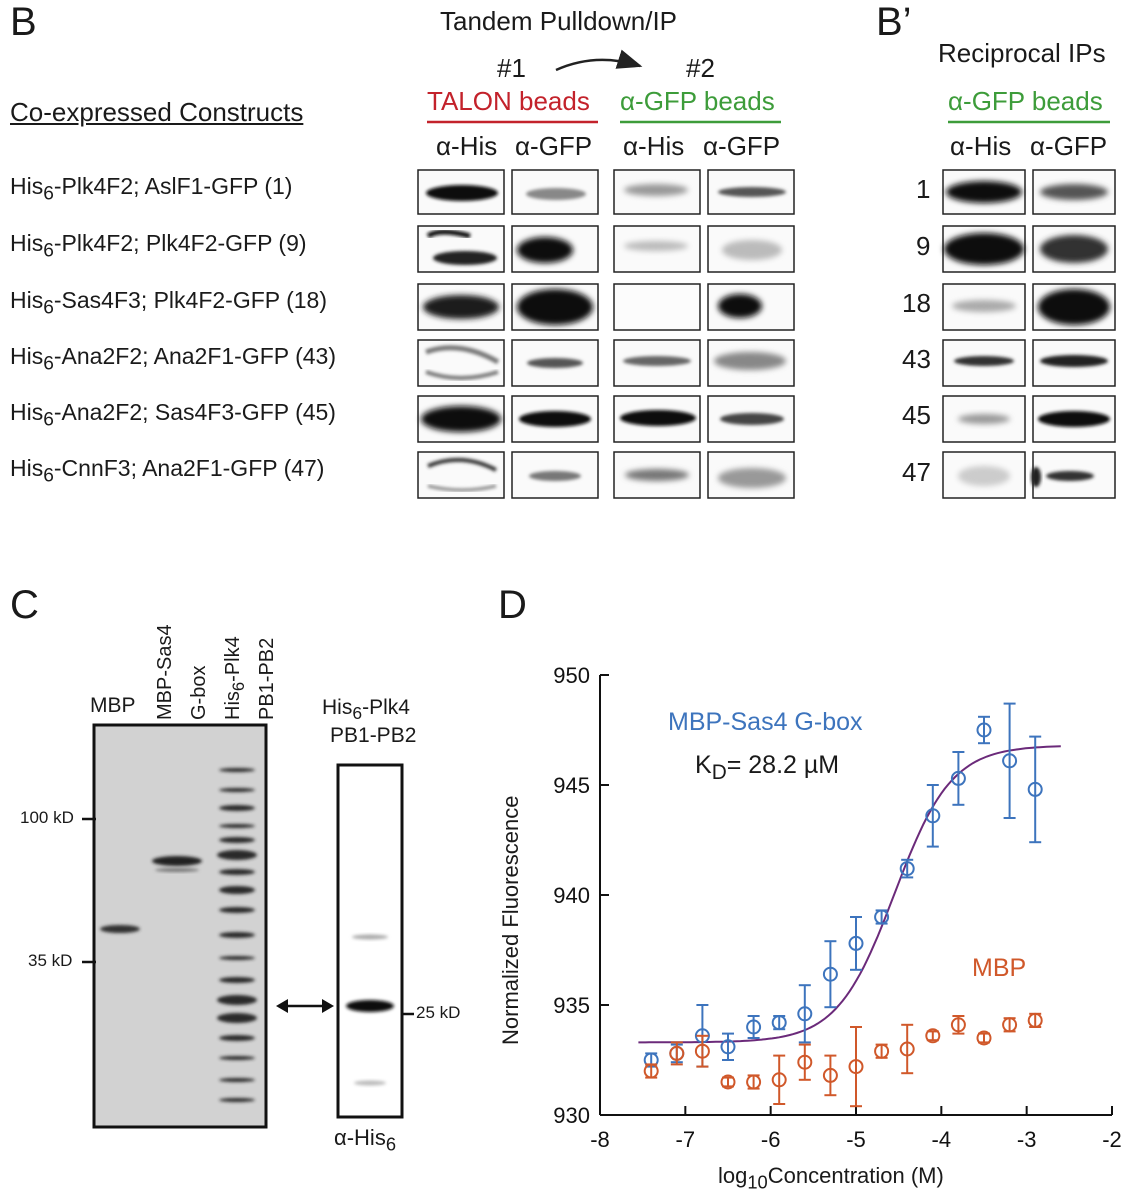  What do you see at coordinates (373, 735) in the screenshot?
I see `inset-title-2: PB1-PB2` at bounding box center [373, 735].